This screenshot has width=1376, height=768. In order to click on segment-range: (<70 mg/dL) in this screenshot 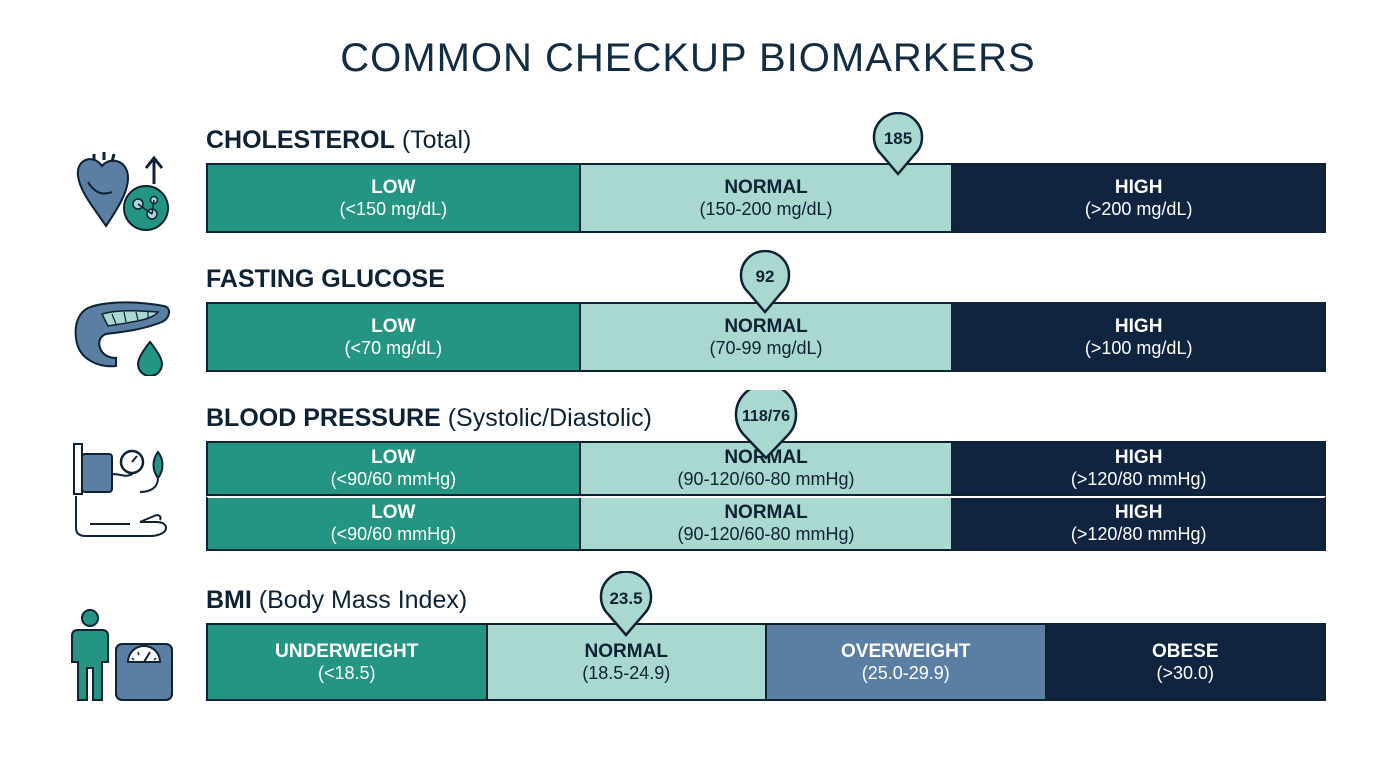, I will do `click(393, 347)`.